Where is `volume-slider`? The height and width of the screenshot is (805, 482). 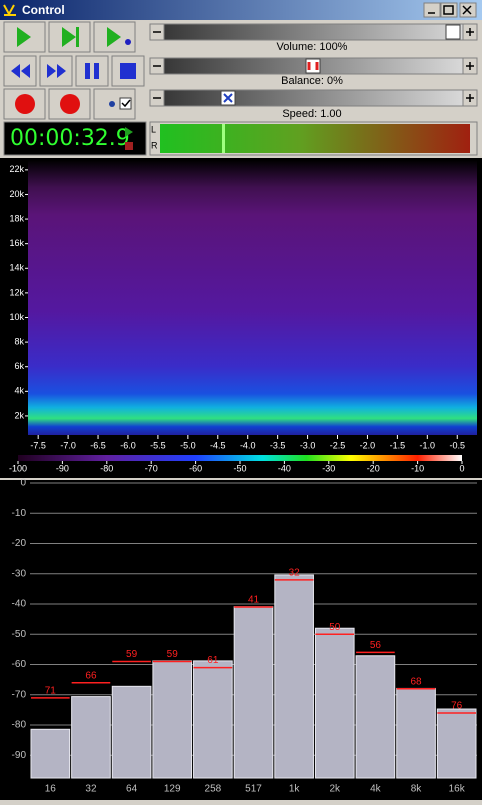 volume-slider is located at coordinates (313, 32).